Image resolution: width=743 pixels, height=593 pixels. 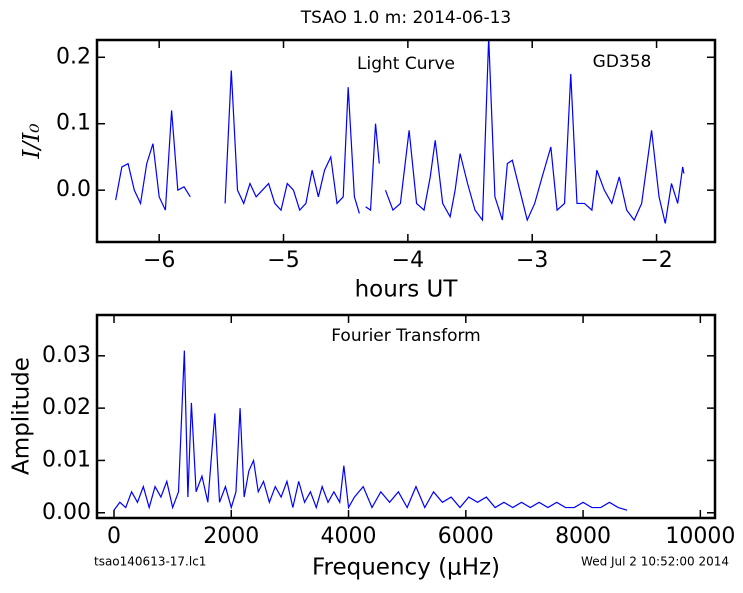 I want to click on x-axis-label: Frequency (μHz), so click(x=406, y=568).